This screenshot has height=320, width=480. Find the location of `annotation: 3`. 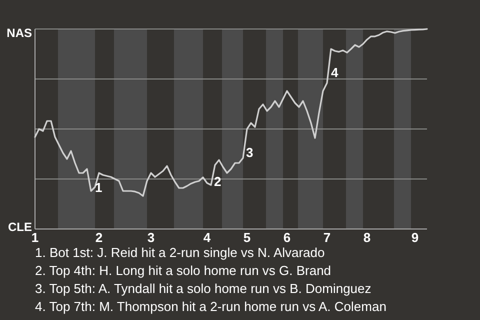

annotation: 3 is located at coordinates (250, 152).